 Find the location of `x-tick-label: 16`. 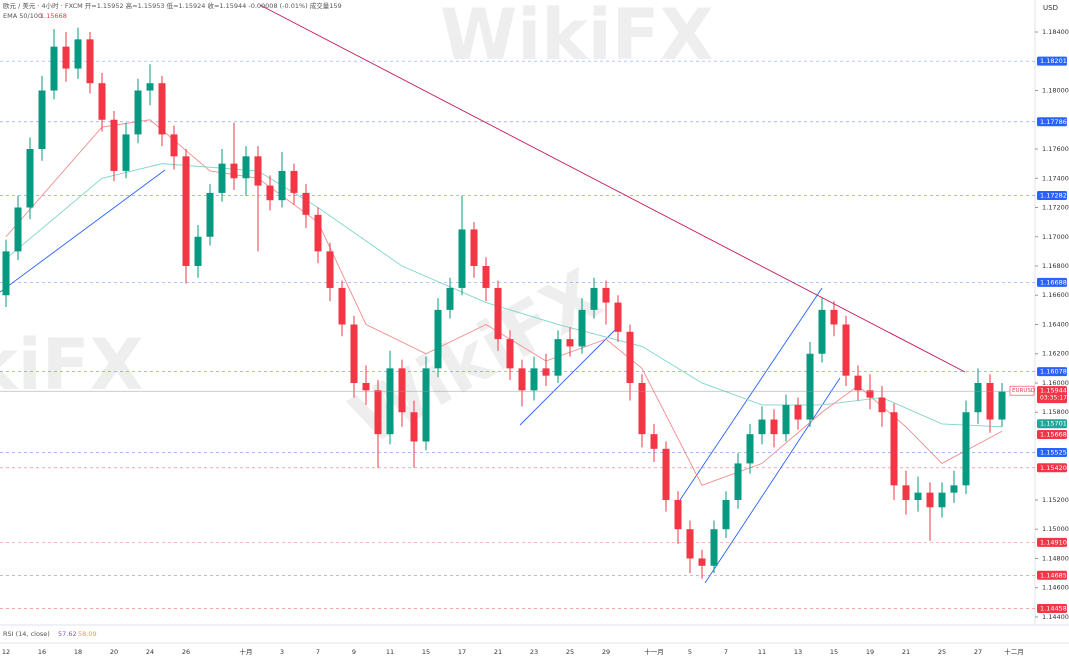

x-tick-label: 16 is located at coordinates (42, 652).